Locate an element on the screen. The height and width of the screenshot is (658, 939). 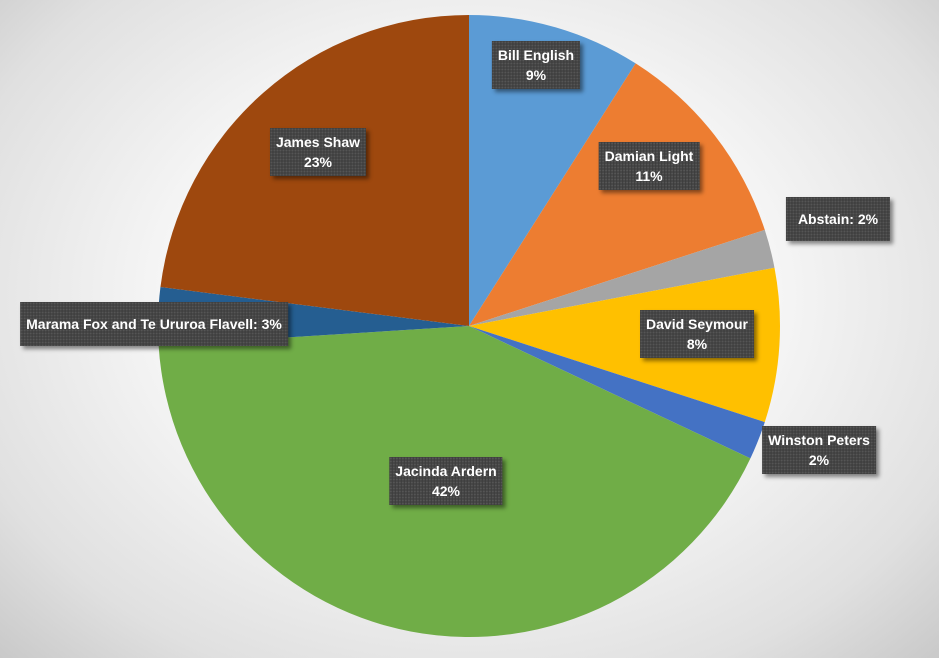
label-text: Abstain: 2% is located at coordinates (838, 219).